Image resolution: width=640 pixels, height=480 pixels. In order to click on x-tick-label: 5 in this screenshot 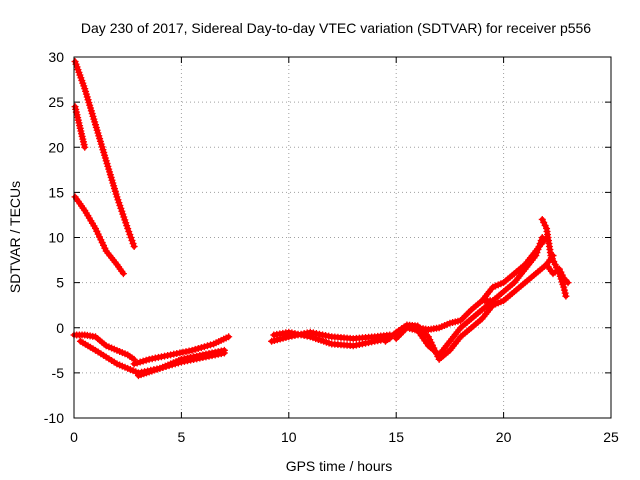, I will do `click(182, 437)`.